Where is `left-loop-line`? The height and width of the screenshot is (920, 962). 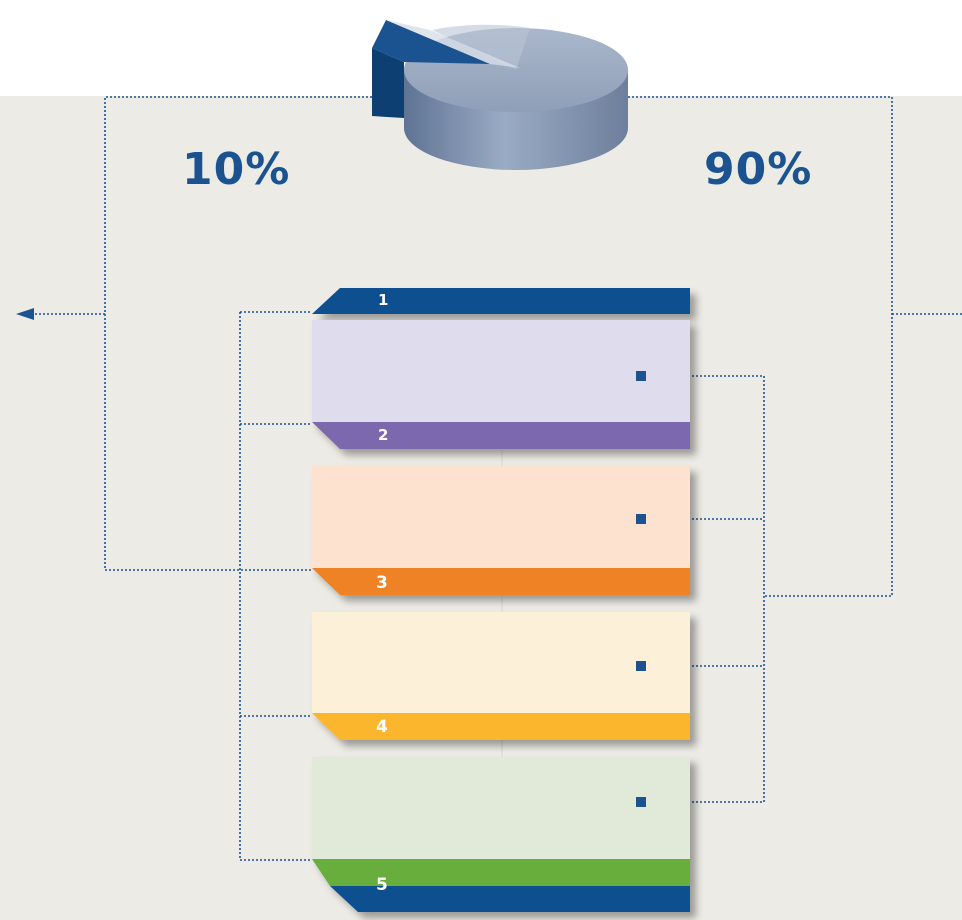
left-loop-line is located at coordinates (238, 333).